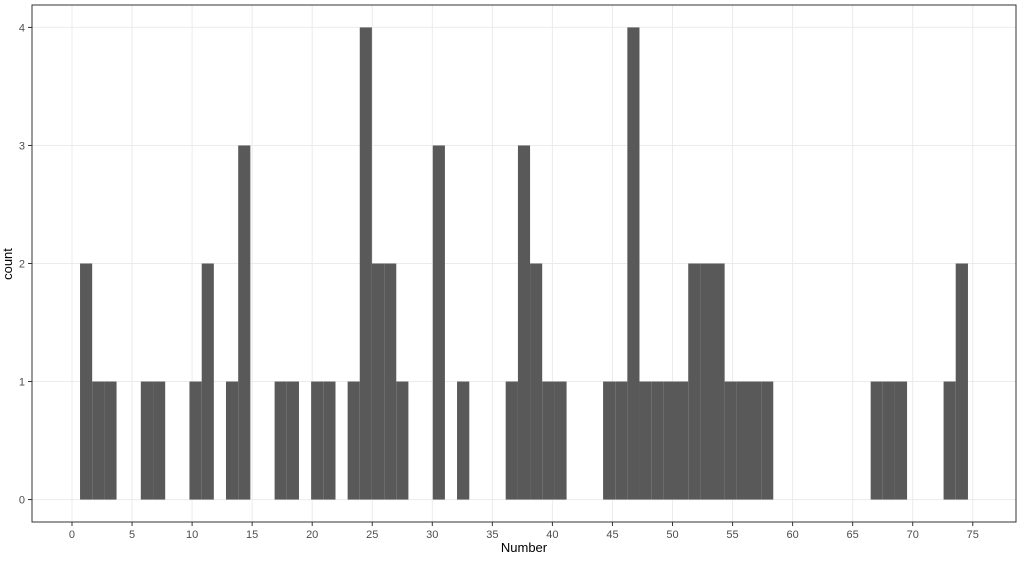  Describe the element at coordinates (22, 501) in the screenshot. I see `y-tick-label: 0` at that location.